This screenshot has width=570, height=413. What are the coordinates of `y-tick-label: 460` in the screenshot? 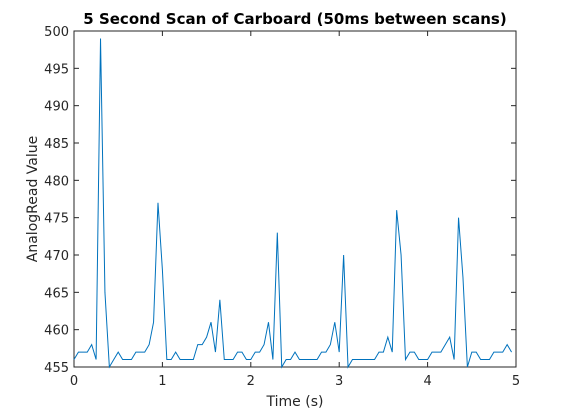 It's located at (56, 331).